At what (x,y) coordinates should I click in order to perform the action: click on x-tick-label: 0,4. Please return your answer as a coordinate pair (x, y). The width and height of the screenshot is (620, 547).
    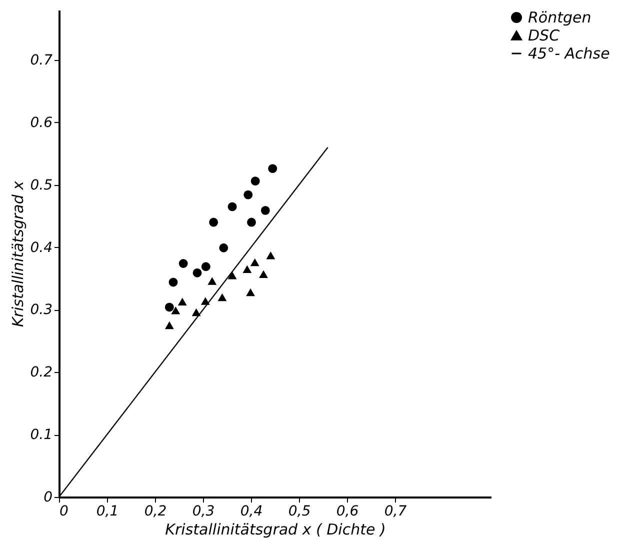
    Looking at the image, I should click on (251, 512).